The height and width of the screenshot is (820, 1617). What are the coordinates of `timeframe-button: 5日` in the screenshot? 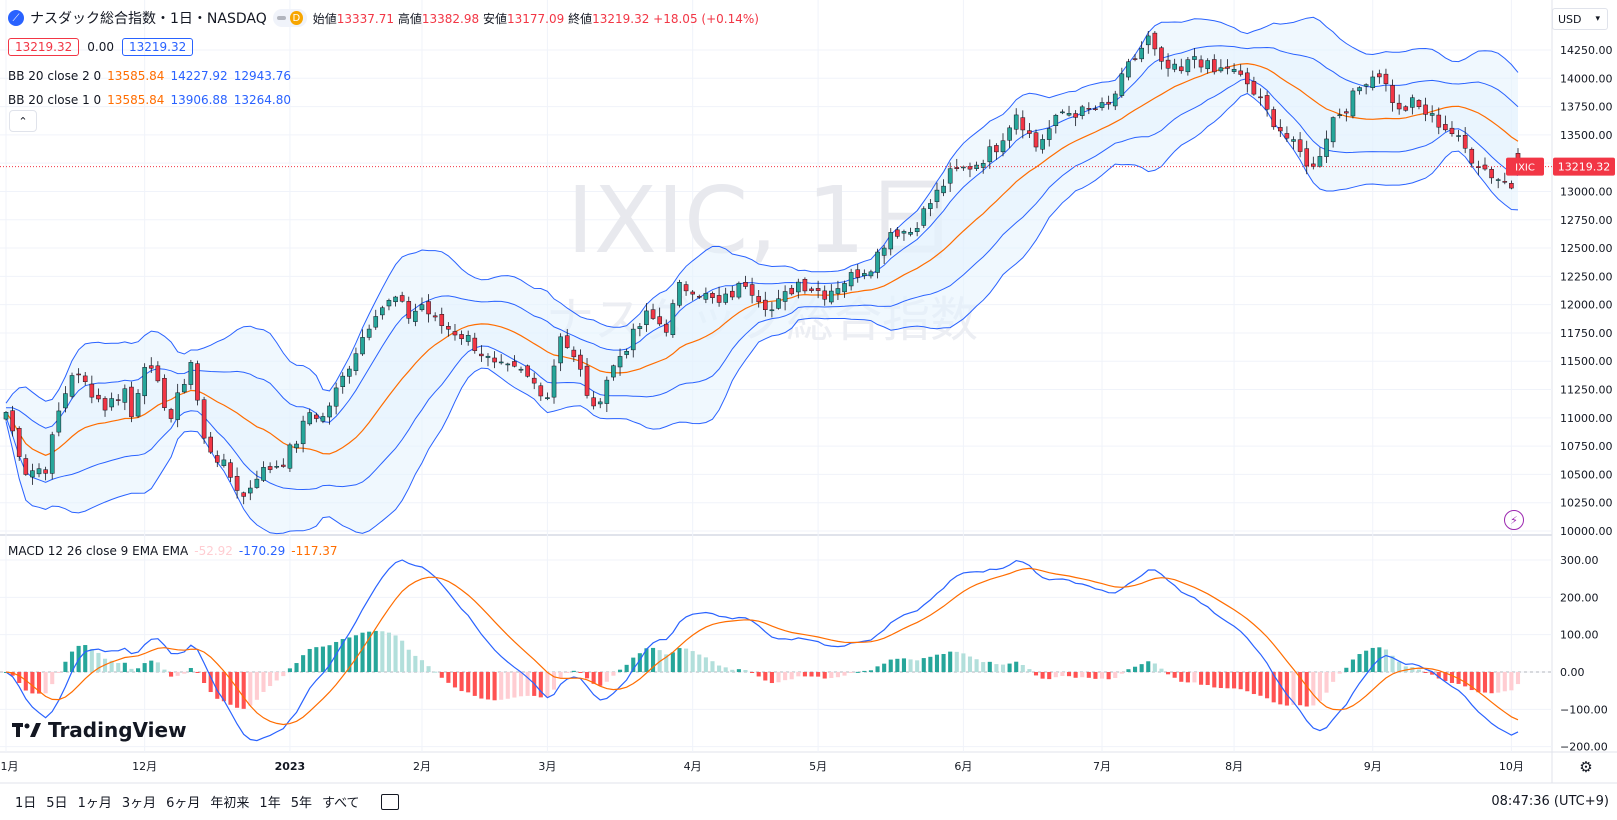 It's located at (57, 803).